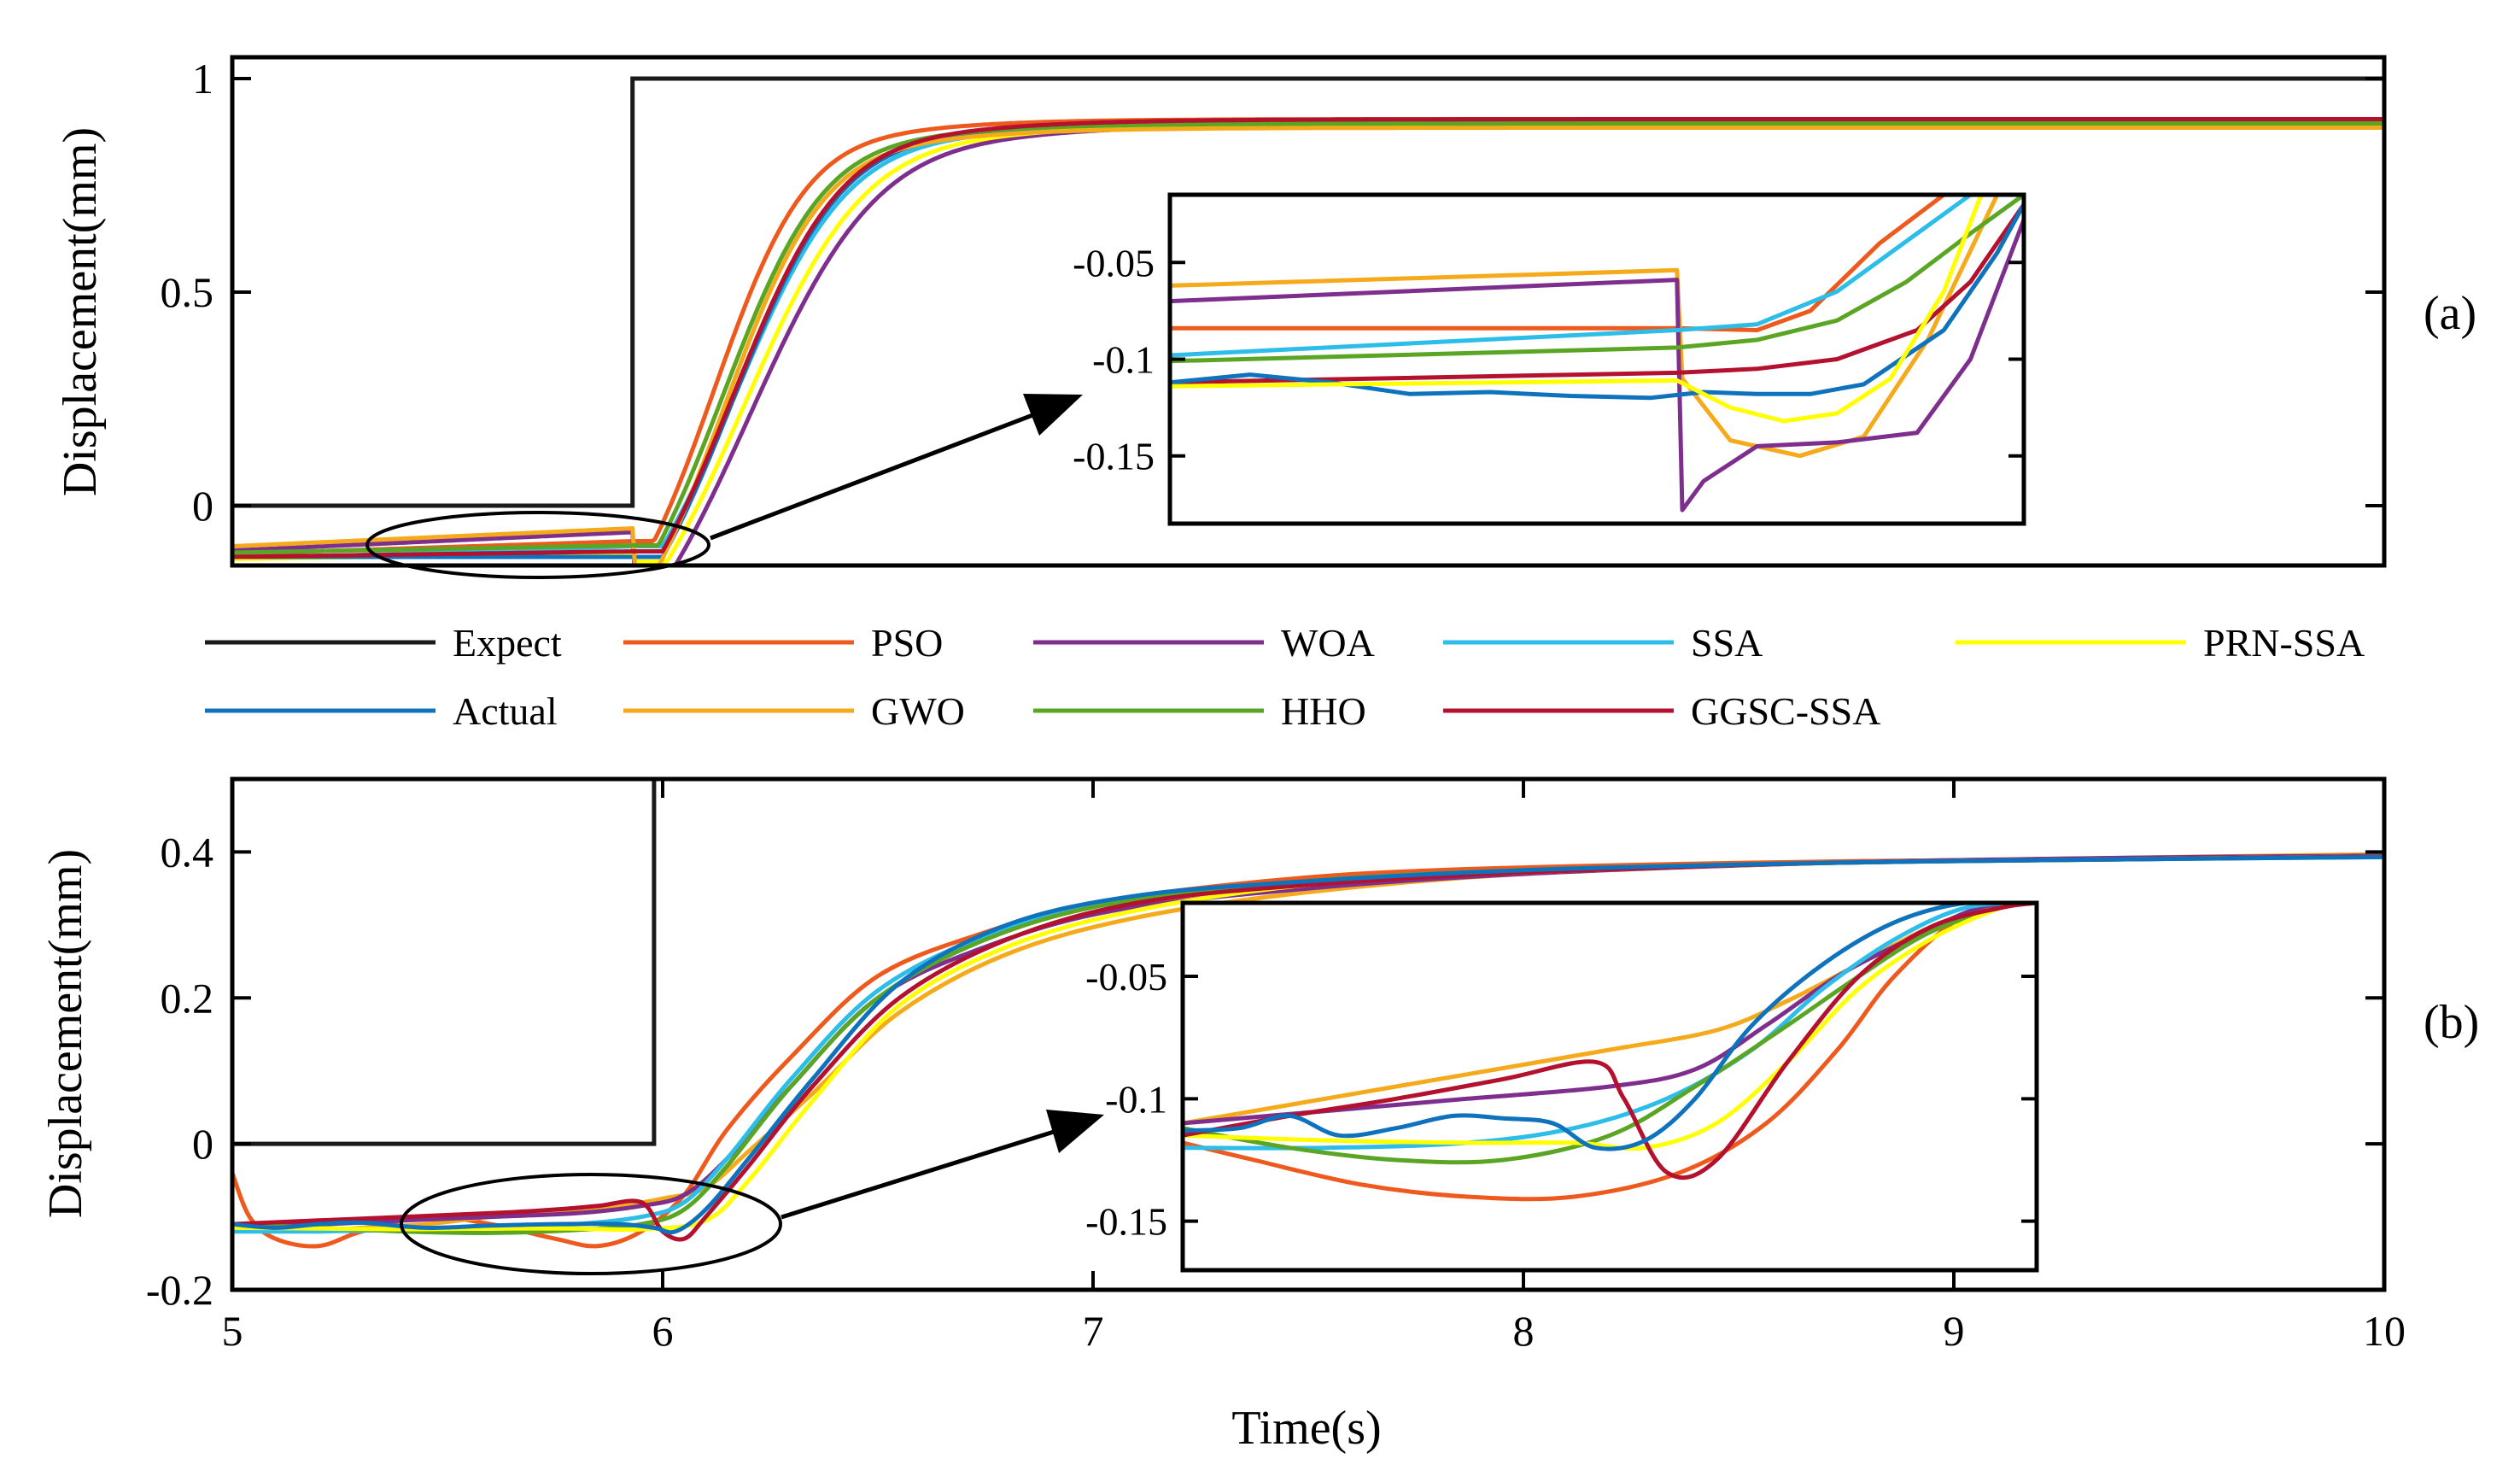  I want to click on inset-y-ticks-a: -0.05 -0.1 -0.15, so click(1548, 359).